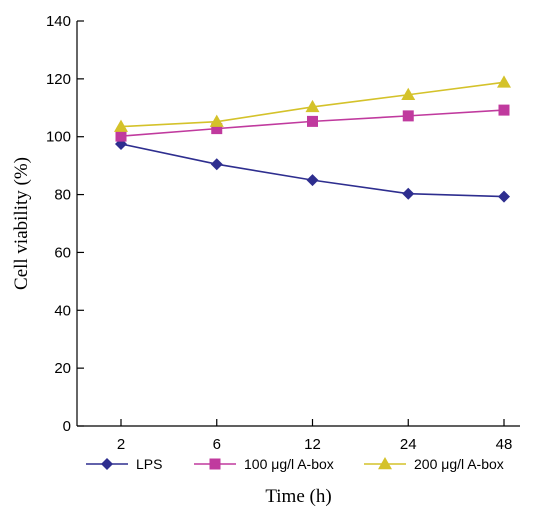 The height and width of the screenshot is (507, 533). I want to click on y-tick-label: 0, so click(67, 426).